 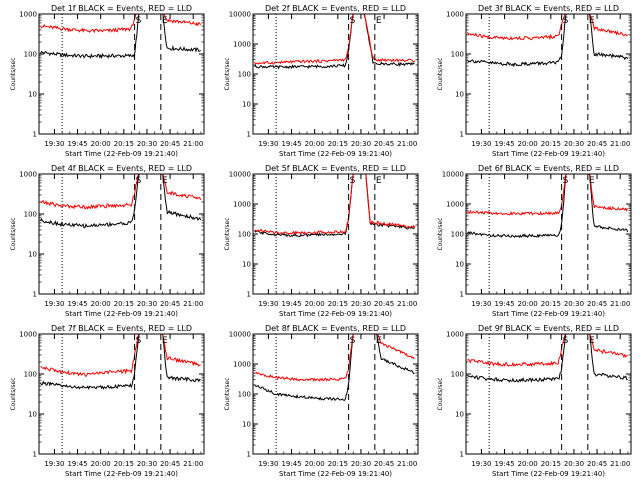 What do you see at coordinates (335, 328) in the screenshot?
I see `panel-title: Det 8f BLACK = Events, RED = LLD` at bounding box center [335, 328].